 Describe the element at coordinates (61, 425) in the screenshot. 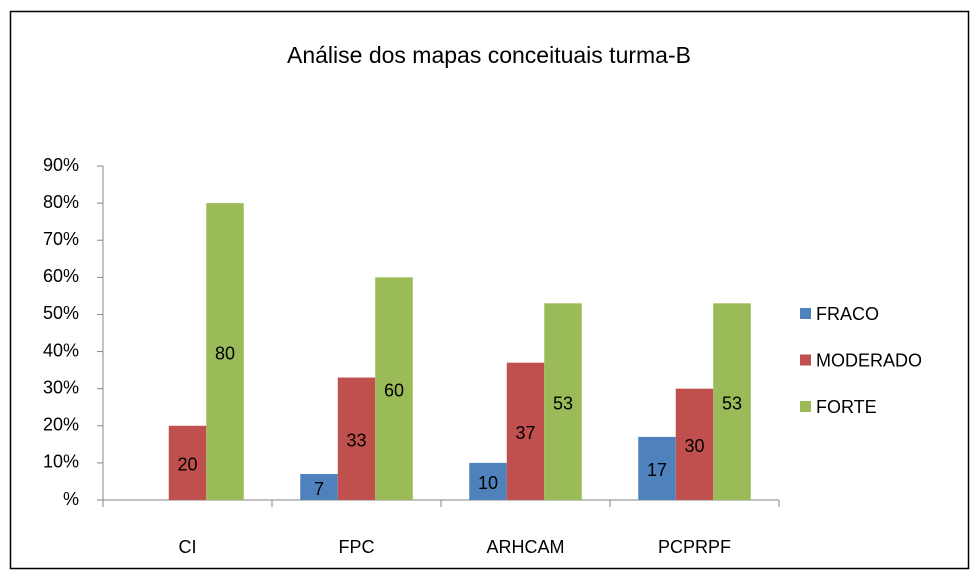

I see `y-tick-label: 20%` at that location.